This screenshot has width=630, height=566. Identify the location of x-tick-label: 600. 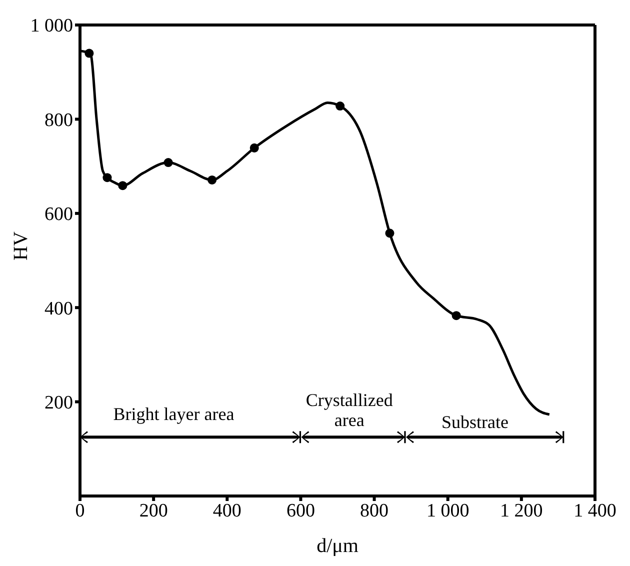
(300, 511).